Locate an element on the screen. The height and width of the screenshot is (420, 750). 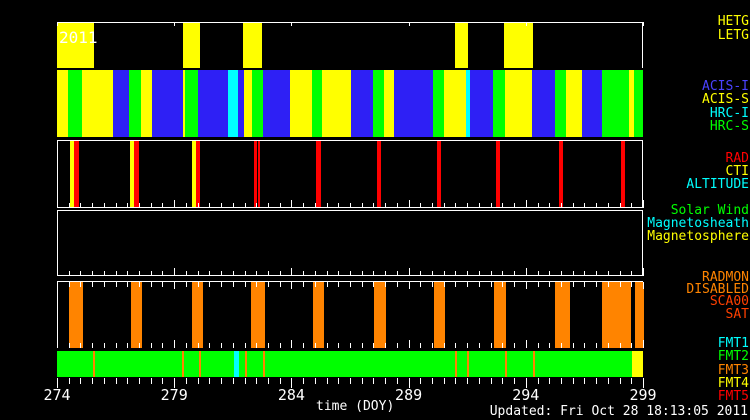
band-radmon is located at coordinates (350, 314).